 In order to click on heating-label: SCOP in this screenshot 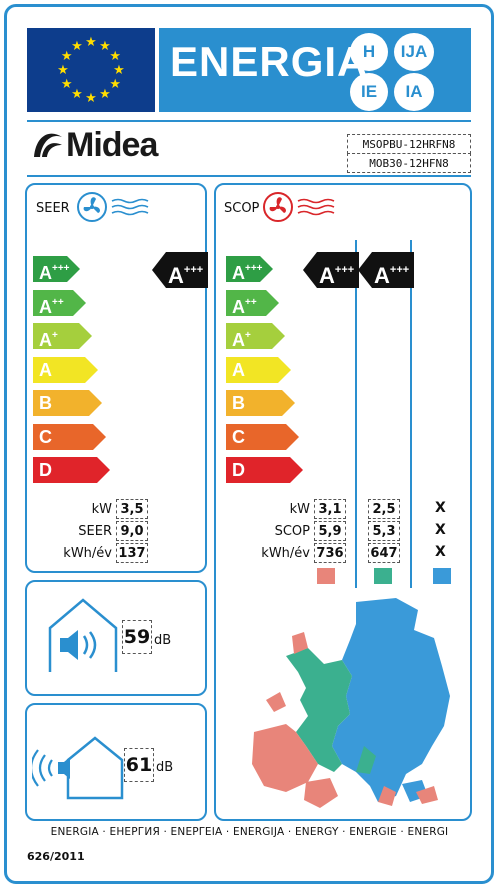, I will do `click(242, 208)`.